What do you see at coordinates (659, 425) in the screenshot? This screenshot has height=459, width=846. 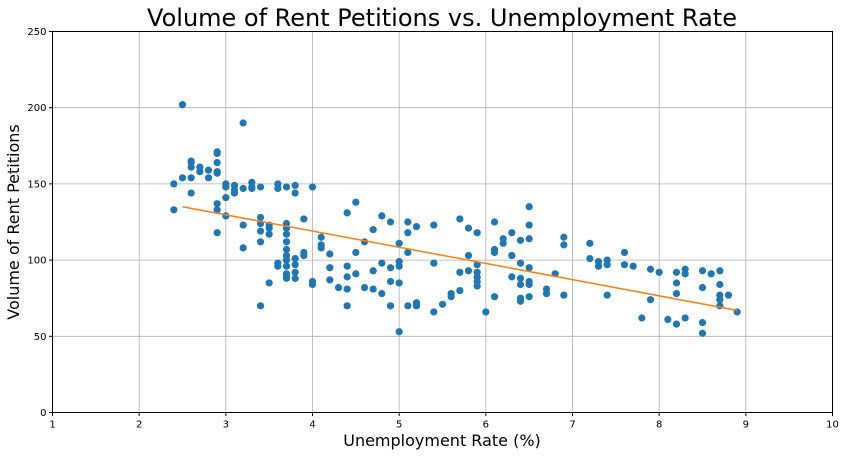 I see `x-tick-label: 8` at bounding box center [659, 425].